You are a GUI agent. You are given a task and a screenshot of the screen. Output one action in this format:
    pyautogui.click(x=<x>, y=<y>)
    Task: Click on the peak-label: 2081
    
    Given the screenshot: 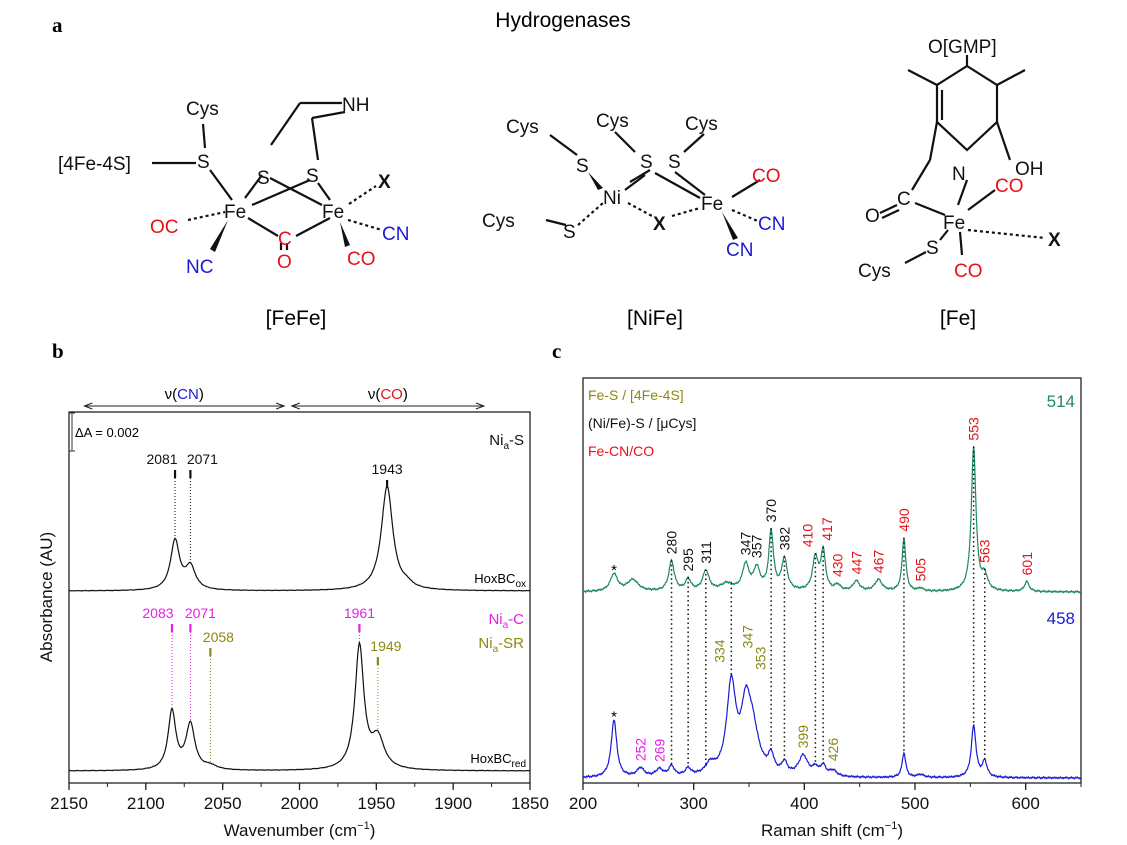 What is the action you would take?
    pyautogui.click(x=161, y=459)
    